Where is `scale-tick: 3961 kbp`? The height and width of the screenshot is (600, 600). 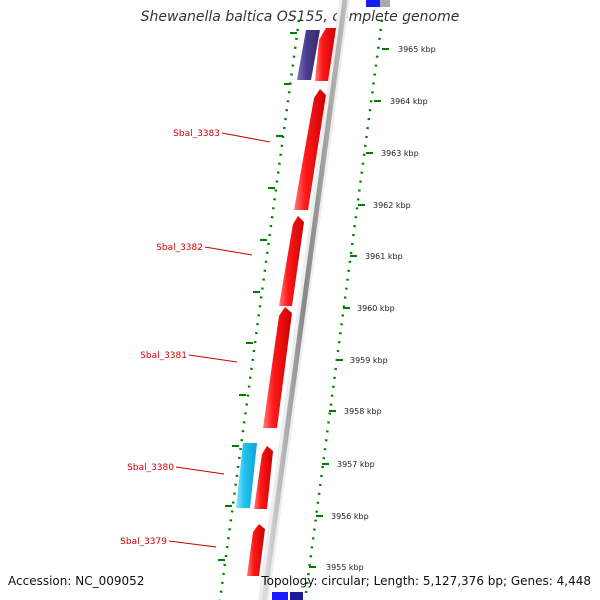 scale-tick: 3961 kbp is located at coordinates (376, 256).